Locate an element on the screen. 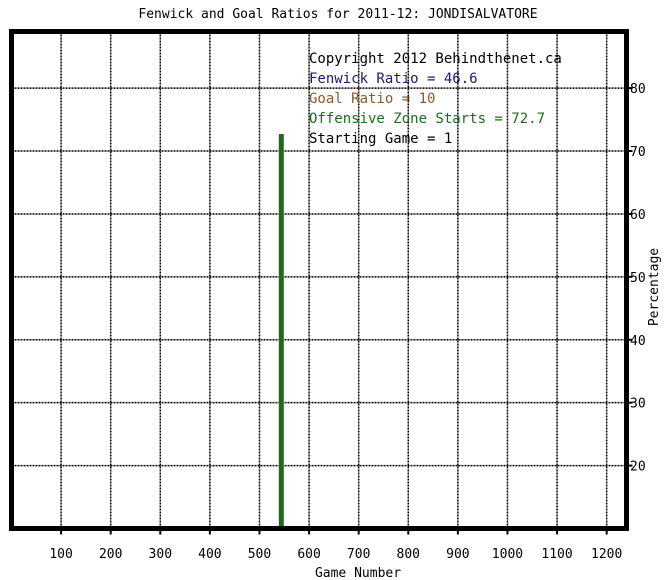  x-axis-label: Game Number is located at coordinates (358, 573).